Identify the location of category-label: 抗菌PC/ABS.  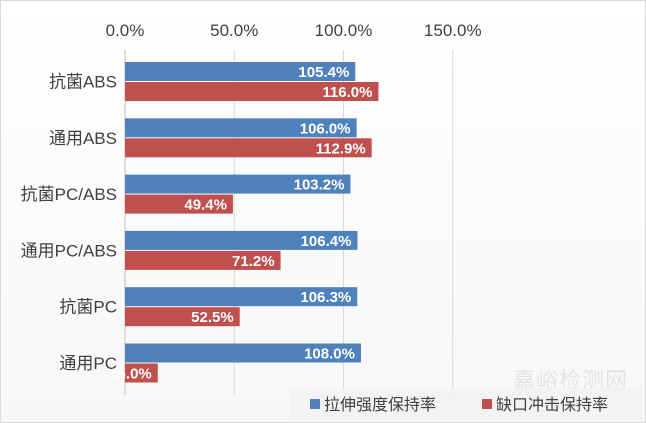
(69, 194).